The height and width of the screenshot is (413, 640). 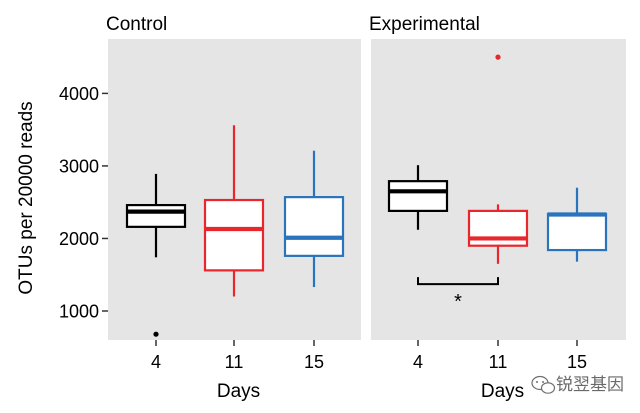 What do you see at coordinates (26, 197) in the screenshot?
I see `y-axis-label: OTUs per 20000 reads` at bounding box center [26, 197].